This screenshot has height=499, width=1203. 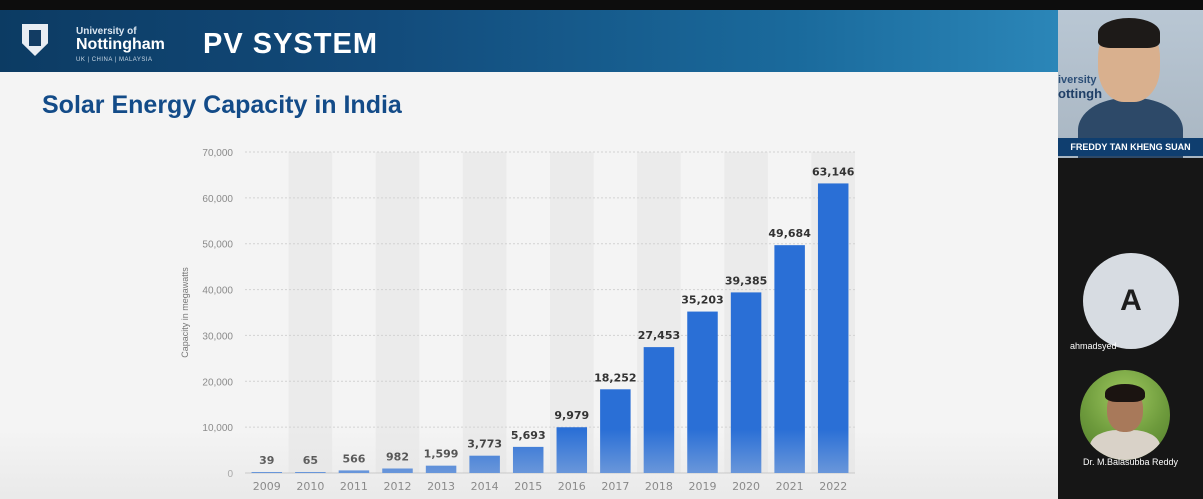 I want to click on x-tick-label: 2016, so click(x=572, y=486).